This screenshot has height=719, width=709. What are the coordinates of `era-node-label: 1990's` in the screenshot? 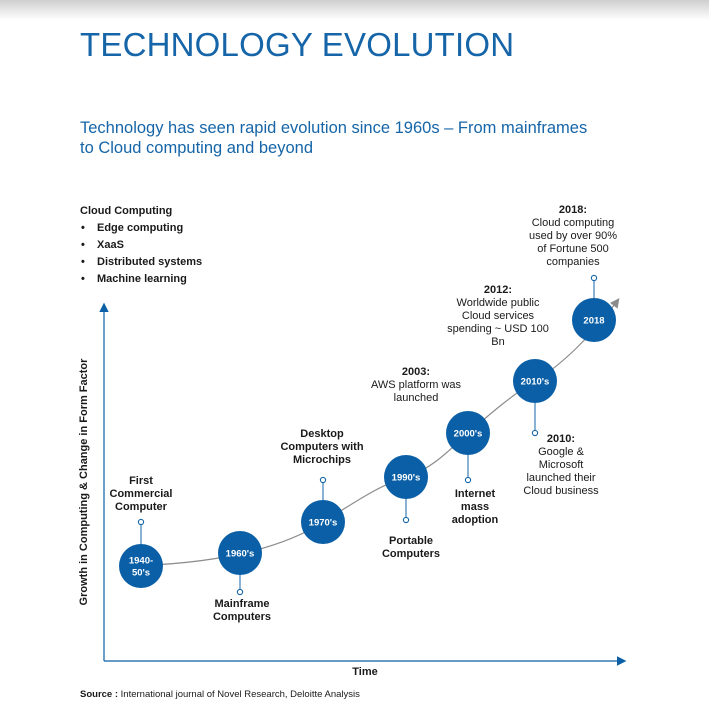 It's located at (406, 478).